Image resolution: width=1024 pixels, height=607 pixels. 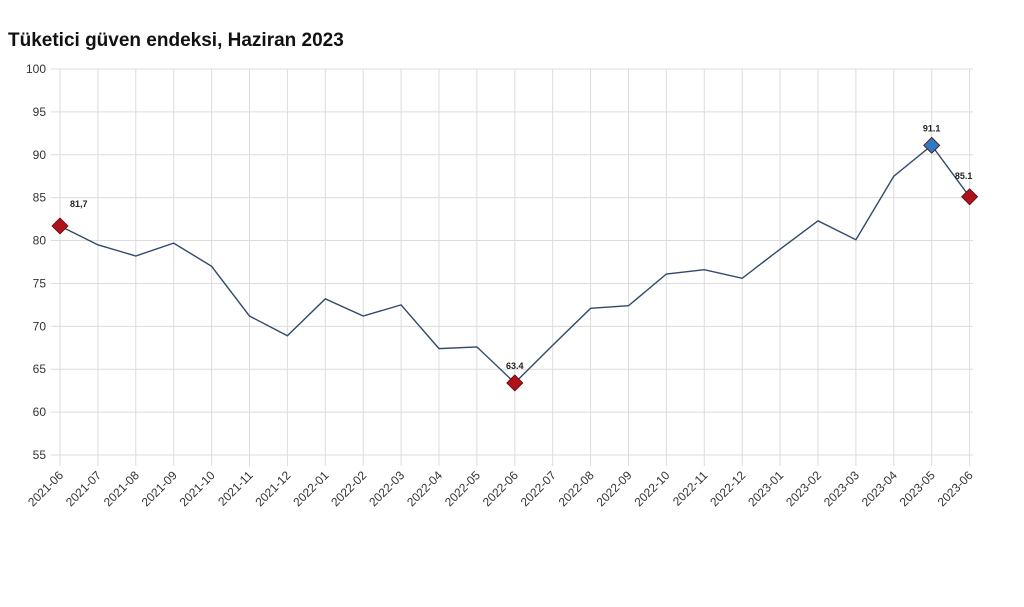 What do you see at coordinates (40, 241) in the screenshot?
I see `y-tick-label: 80` at bounding box center [40, 241].